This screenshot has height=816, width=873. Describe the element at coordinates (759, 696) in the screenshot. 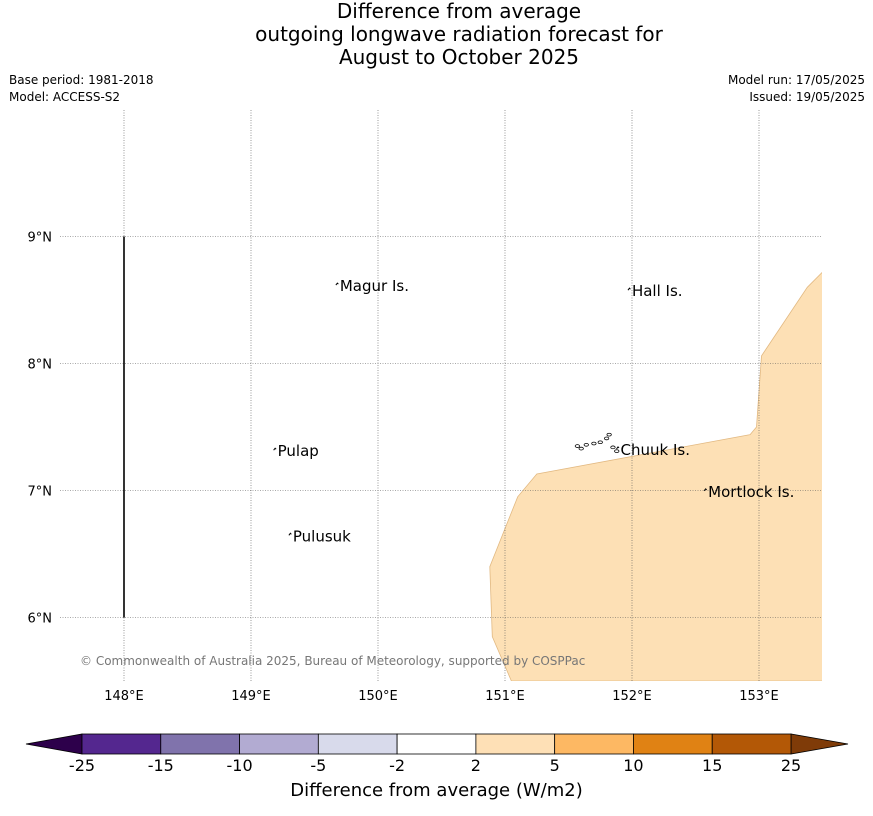

I see `lon-tick-label: 153°E` at that location.